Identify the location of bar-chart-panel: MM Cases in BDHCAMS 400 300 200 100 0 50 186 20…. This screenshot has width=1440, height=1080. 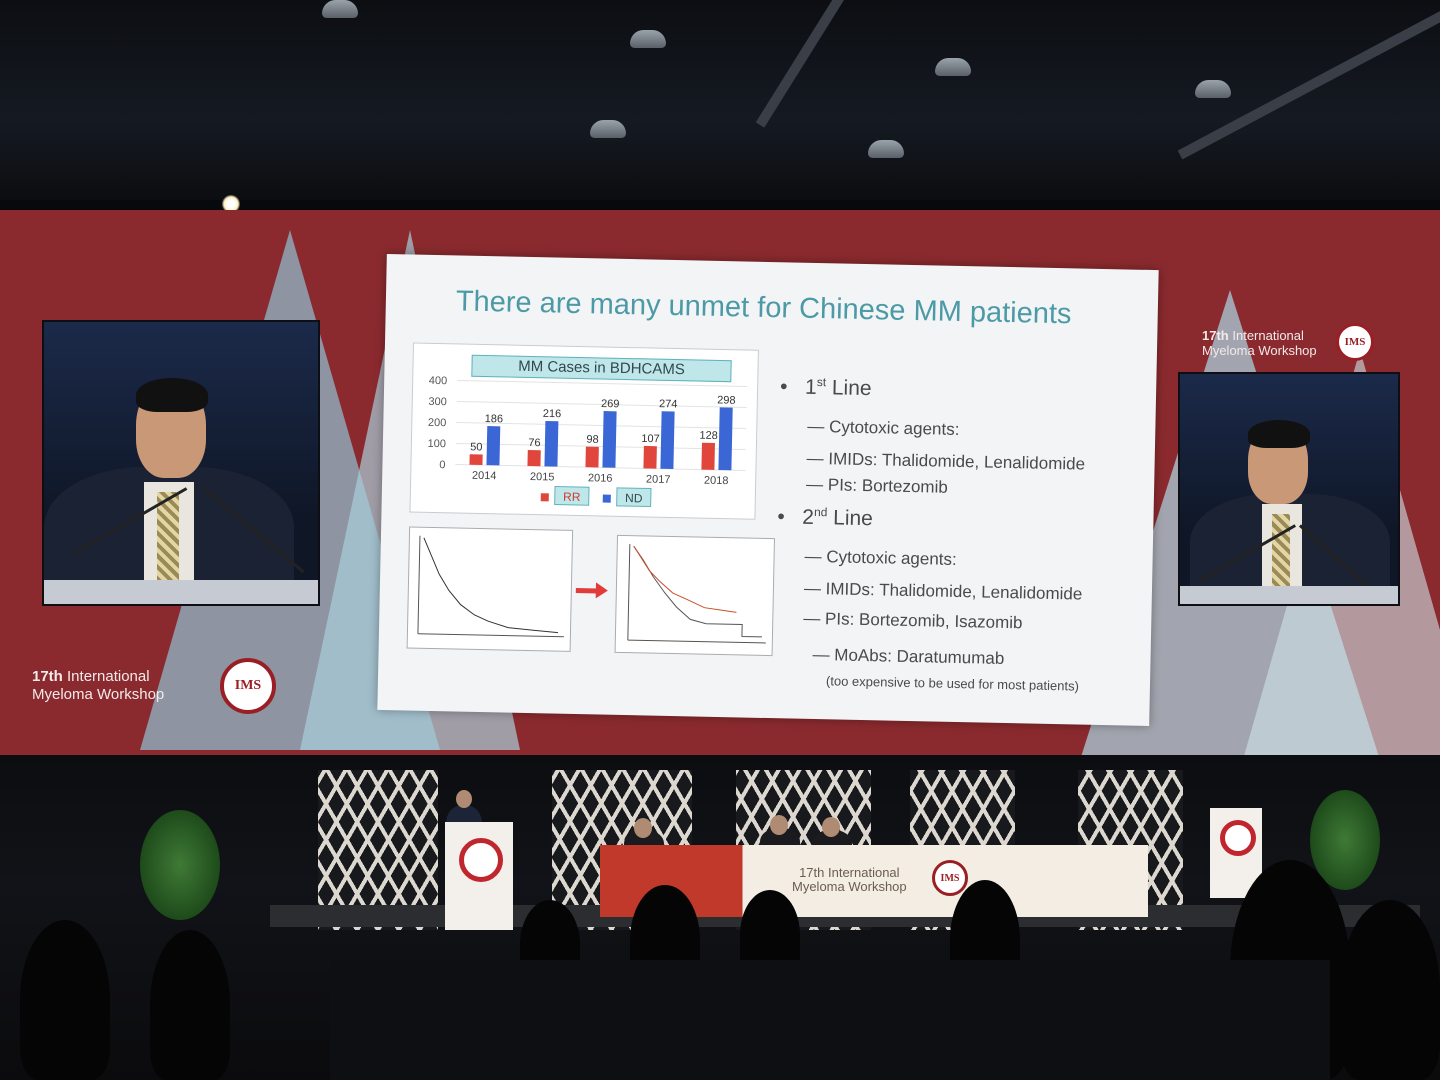
(584, 431).